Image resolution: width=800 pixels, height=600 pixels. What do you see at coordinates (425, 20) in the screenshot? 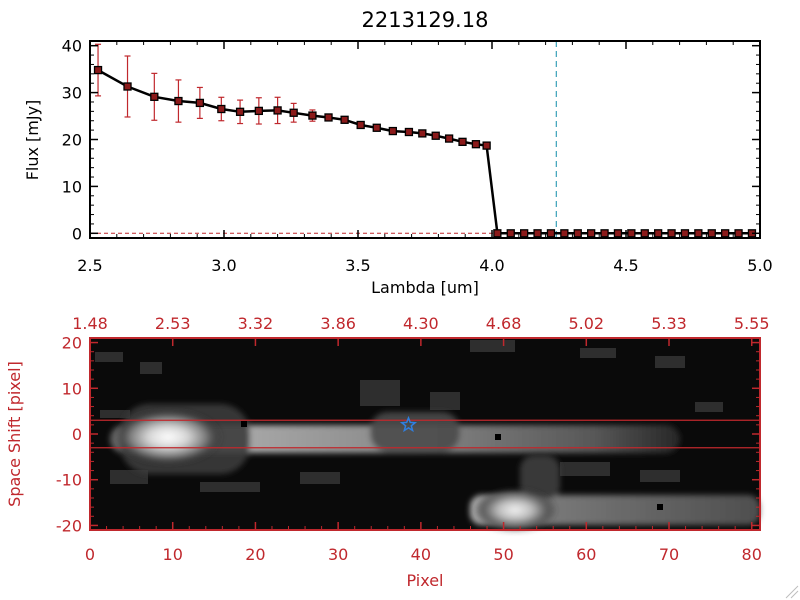
I see `spectrum-title: 2213129.18` at bounding box center [425, 20].